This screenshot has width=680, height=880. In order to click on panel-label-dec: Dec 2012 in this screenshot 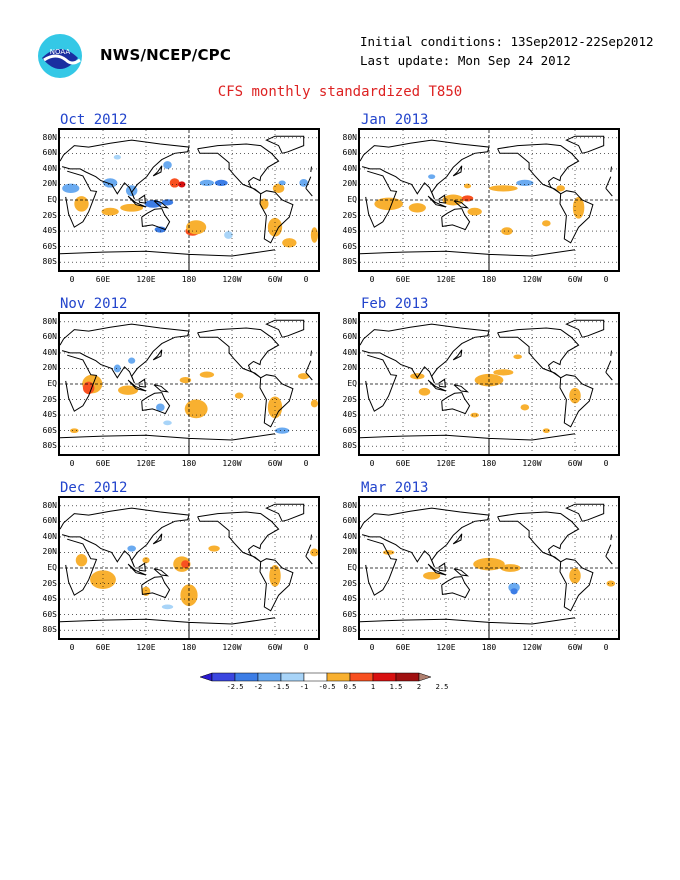, I will do `click(94, 488)`.